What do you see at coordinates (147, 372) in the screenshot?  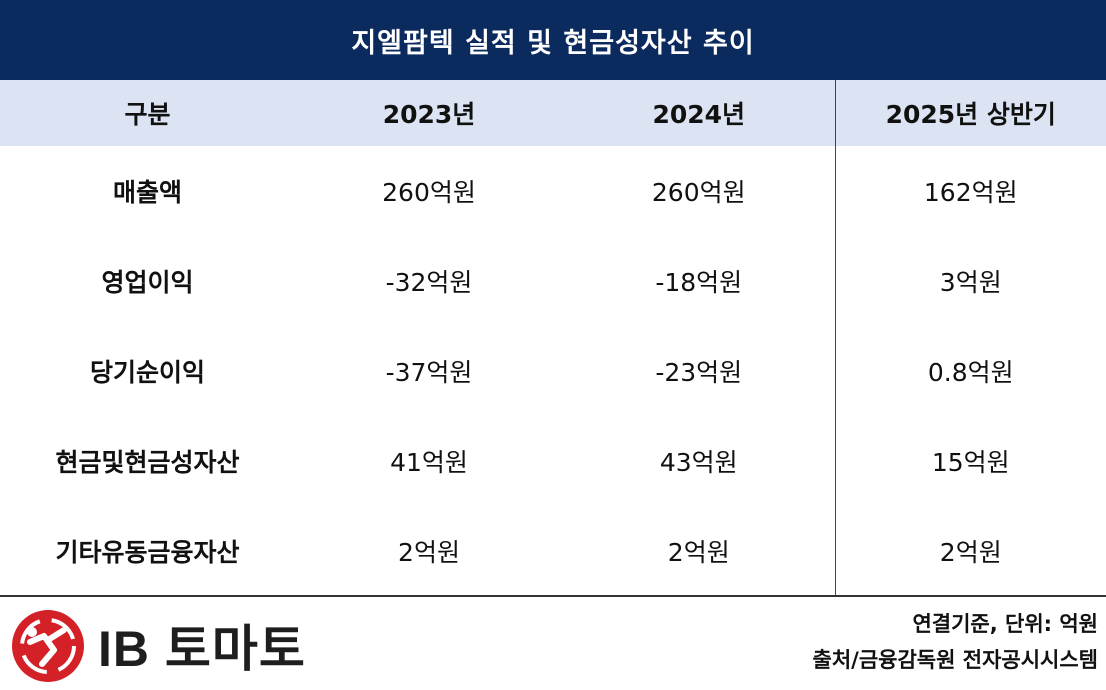 I see `row-label: 당기순이익` at bounding box center [147, 372].